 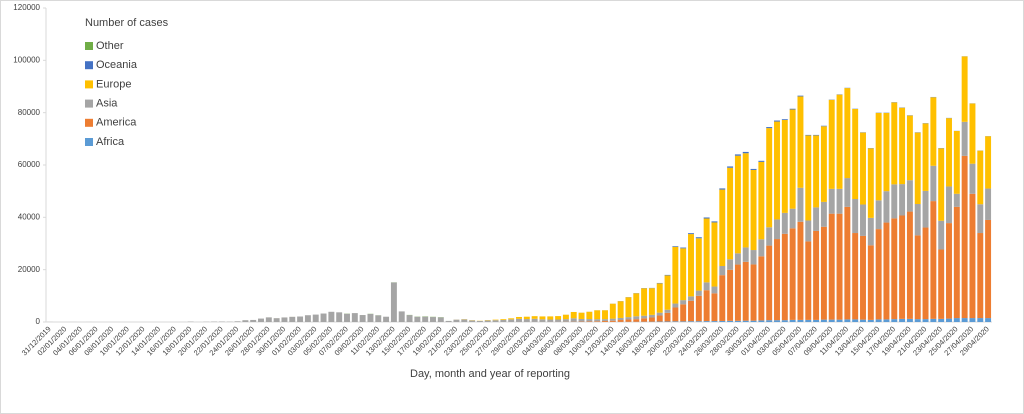 What do you see at coordinates (107, 104) in the screenshot?
I see `legend-label: Asia` at bounding box center [107, 104].